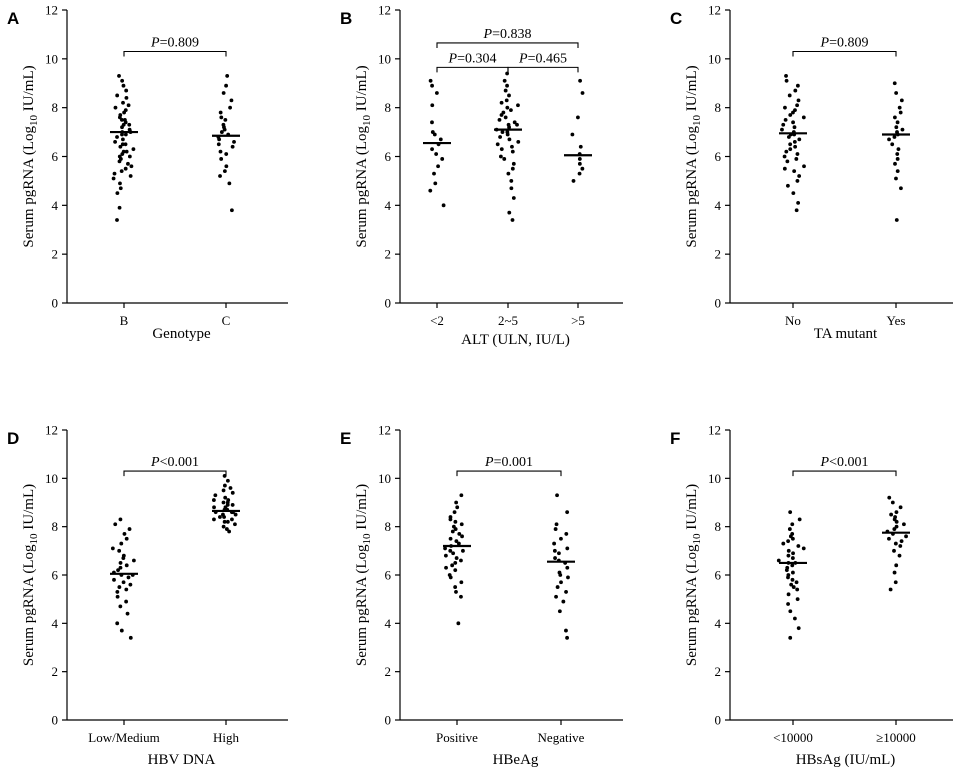 This screenshot has height=780, width=957. Describe the element at coordinates (124, 737) in the screenshot. I see `x-tick-label: Low/Medium` at that location.